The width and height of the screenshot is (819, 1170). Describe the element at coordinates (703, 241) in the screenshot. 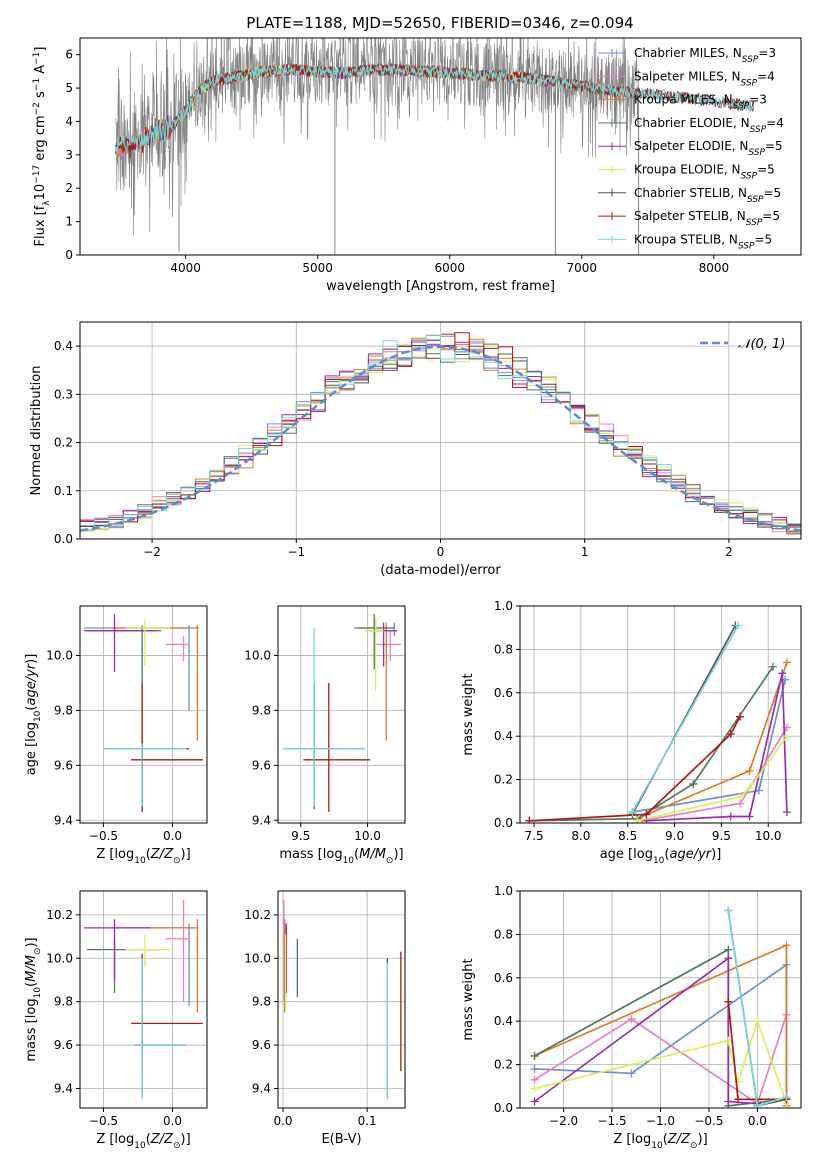

I see `legend-entry: Kroupa STELIB, NSSP=5` at that location.